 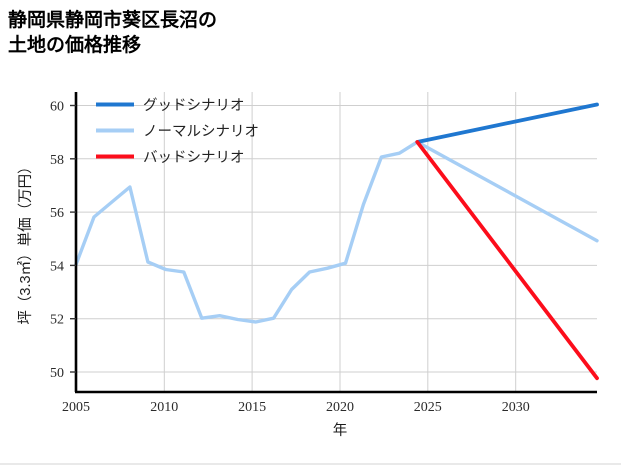 I want to click on legend-label-normal: ノーマルシナリオ, so click(x=201, y=132).